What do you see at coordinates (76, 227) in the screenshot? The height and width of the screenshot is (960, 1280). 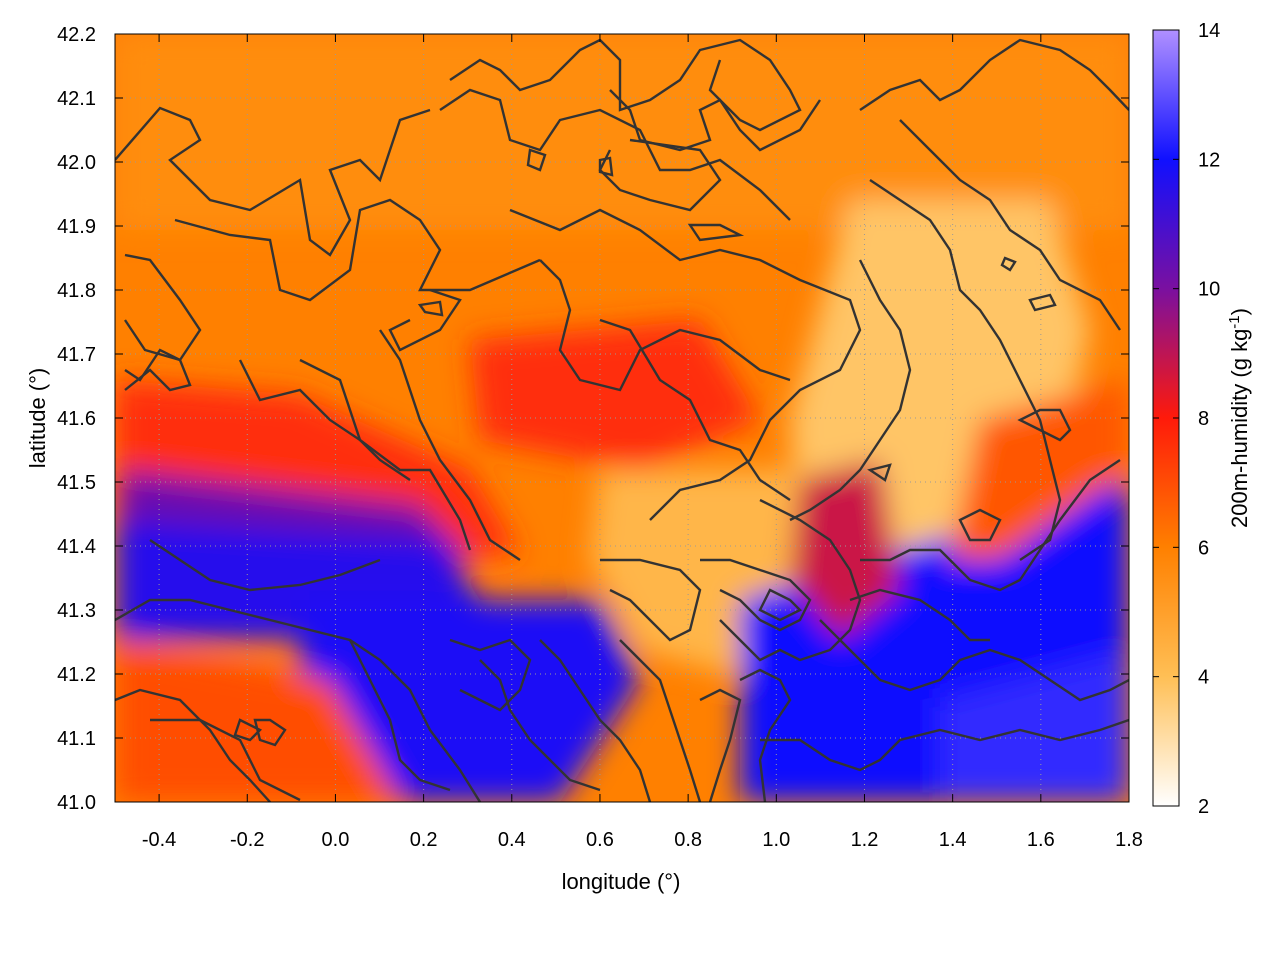 I see `y-tick-label: 41.9` at bounding box center [76, 227].